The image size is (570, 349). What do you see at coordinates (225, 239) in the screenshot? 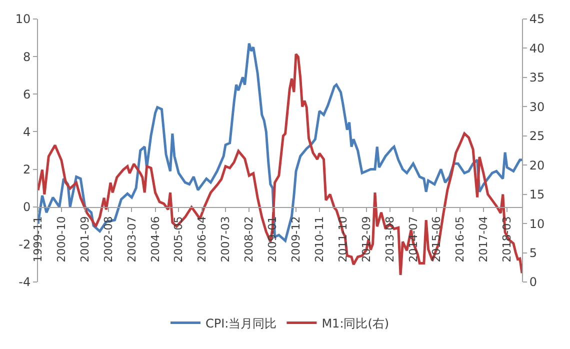
I see `x-tick-label: 2007-03` at bounding box center [225, 239].